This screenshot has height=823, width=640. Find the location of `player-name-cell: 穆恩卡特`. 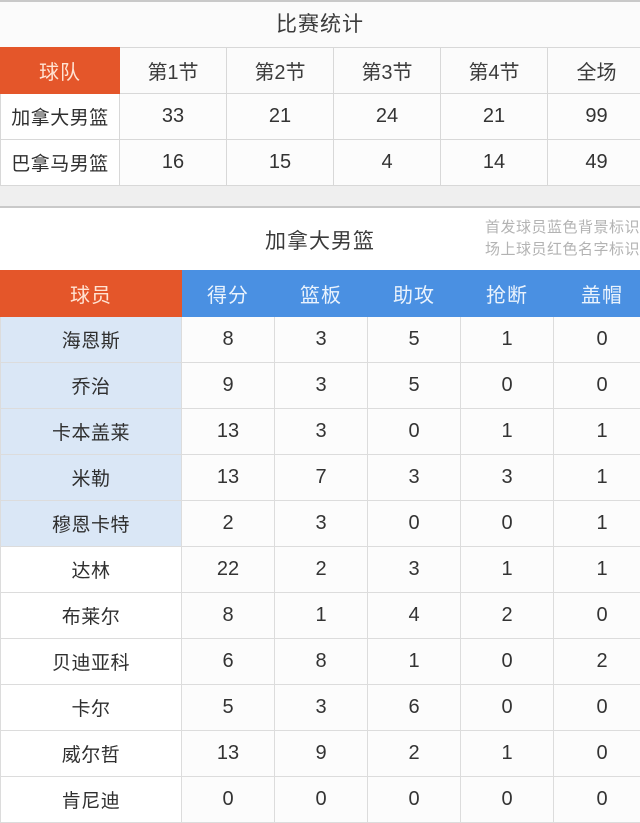

player-name-cell: 穆恩卡特 is located at coordinates (91, 524).